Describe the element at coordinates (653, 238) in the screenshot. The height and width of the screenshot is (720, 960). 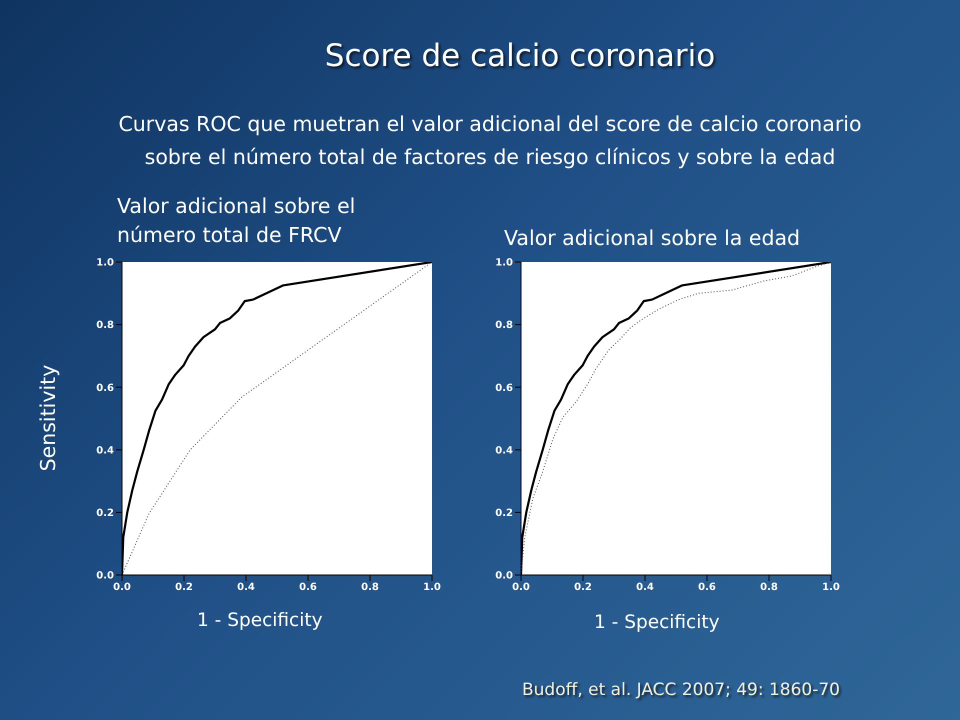
I see `chart-title: Valor adicional sobre la edad` at that location.